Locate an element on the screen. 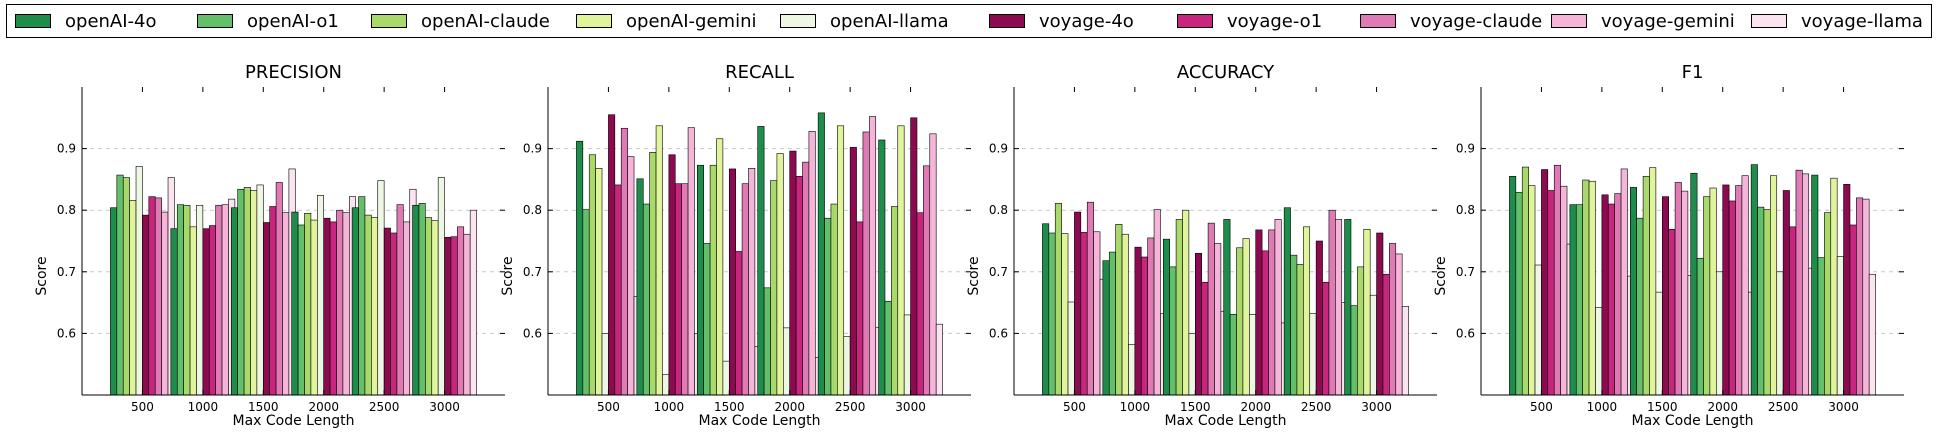  legend-label: openAI-claude is located at coordinates (485, 21).